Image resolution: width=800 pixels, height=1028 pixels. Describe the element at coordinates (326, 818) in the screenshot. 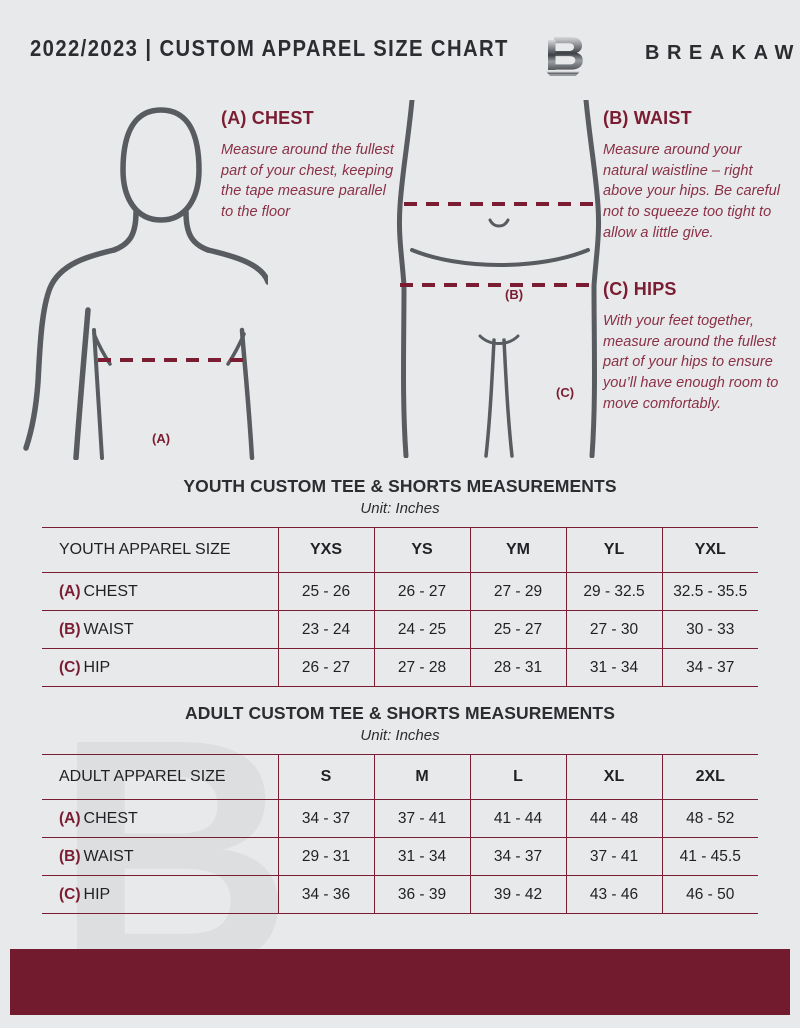

I see `adult-chest-s: 34 - 37` at that location.